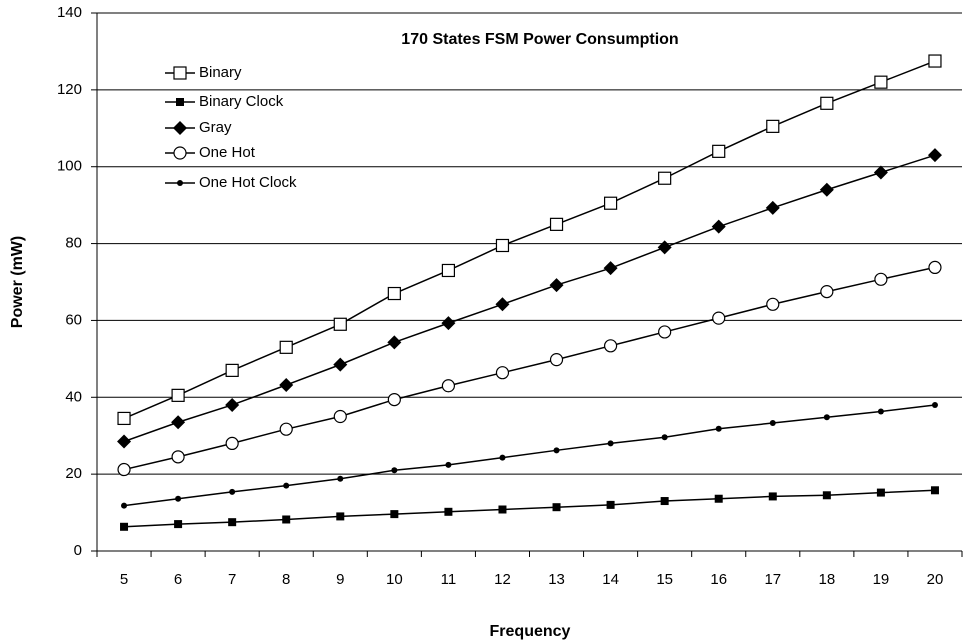  I want to click on x-tick-label: 17, so click(772, 579).